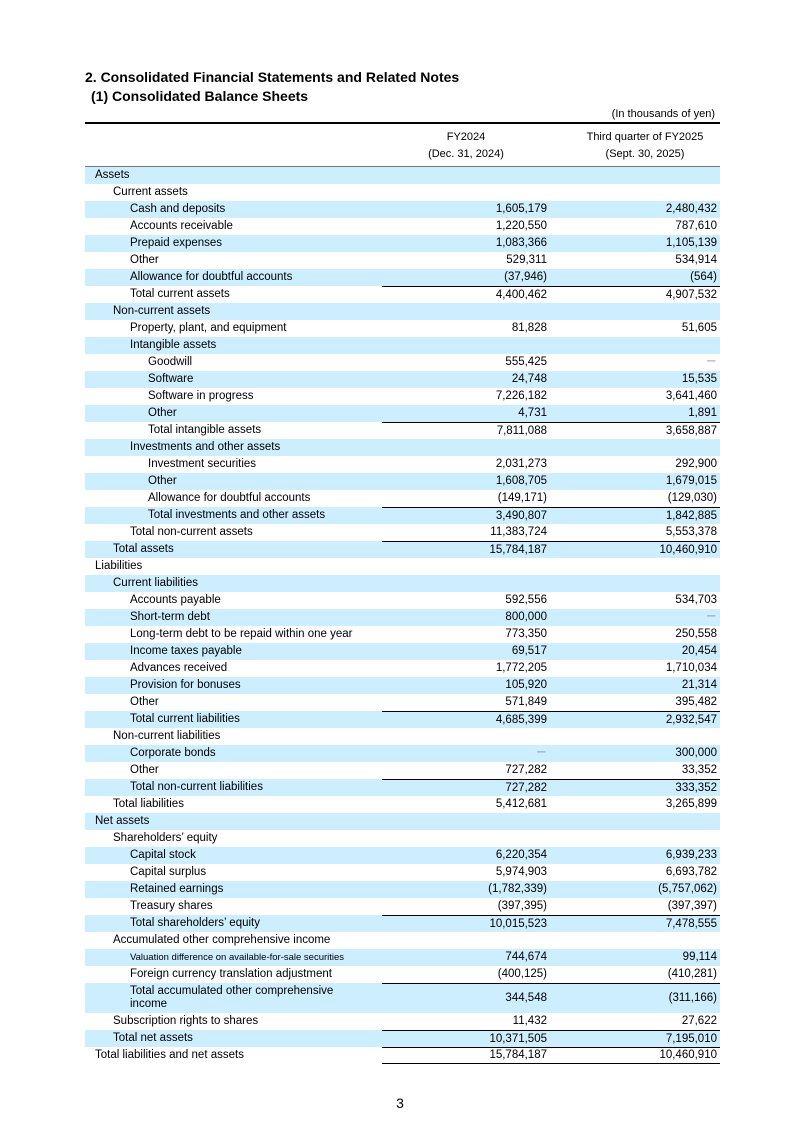  What do you see at coordinates (162, 311) in the screenshot?
I see `row-label: Non-current assets` at bounding box center [162, 311].